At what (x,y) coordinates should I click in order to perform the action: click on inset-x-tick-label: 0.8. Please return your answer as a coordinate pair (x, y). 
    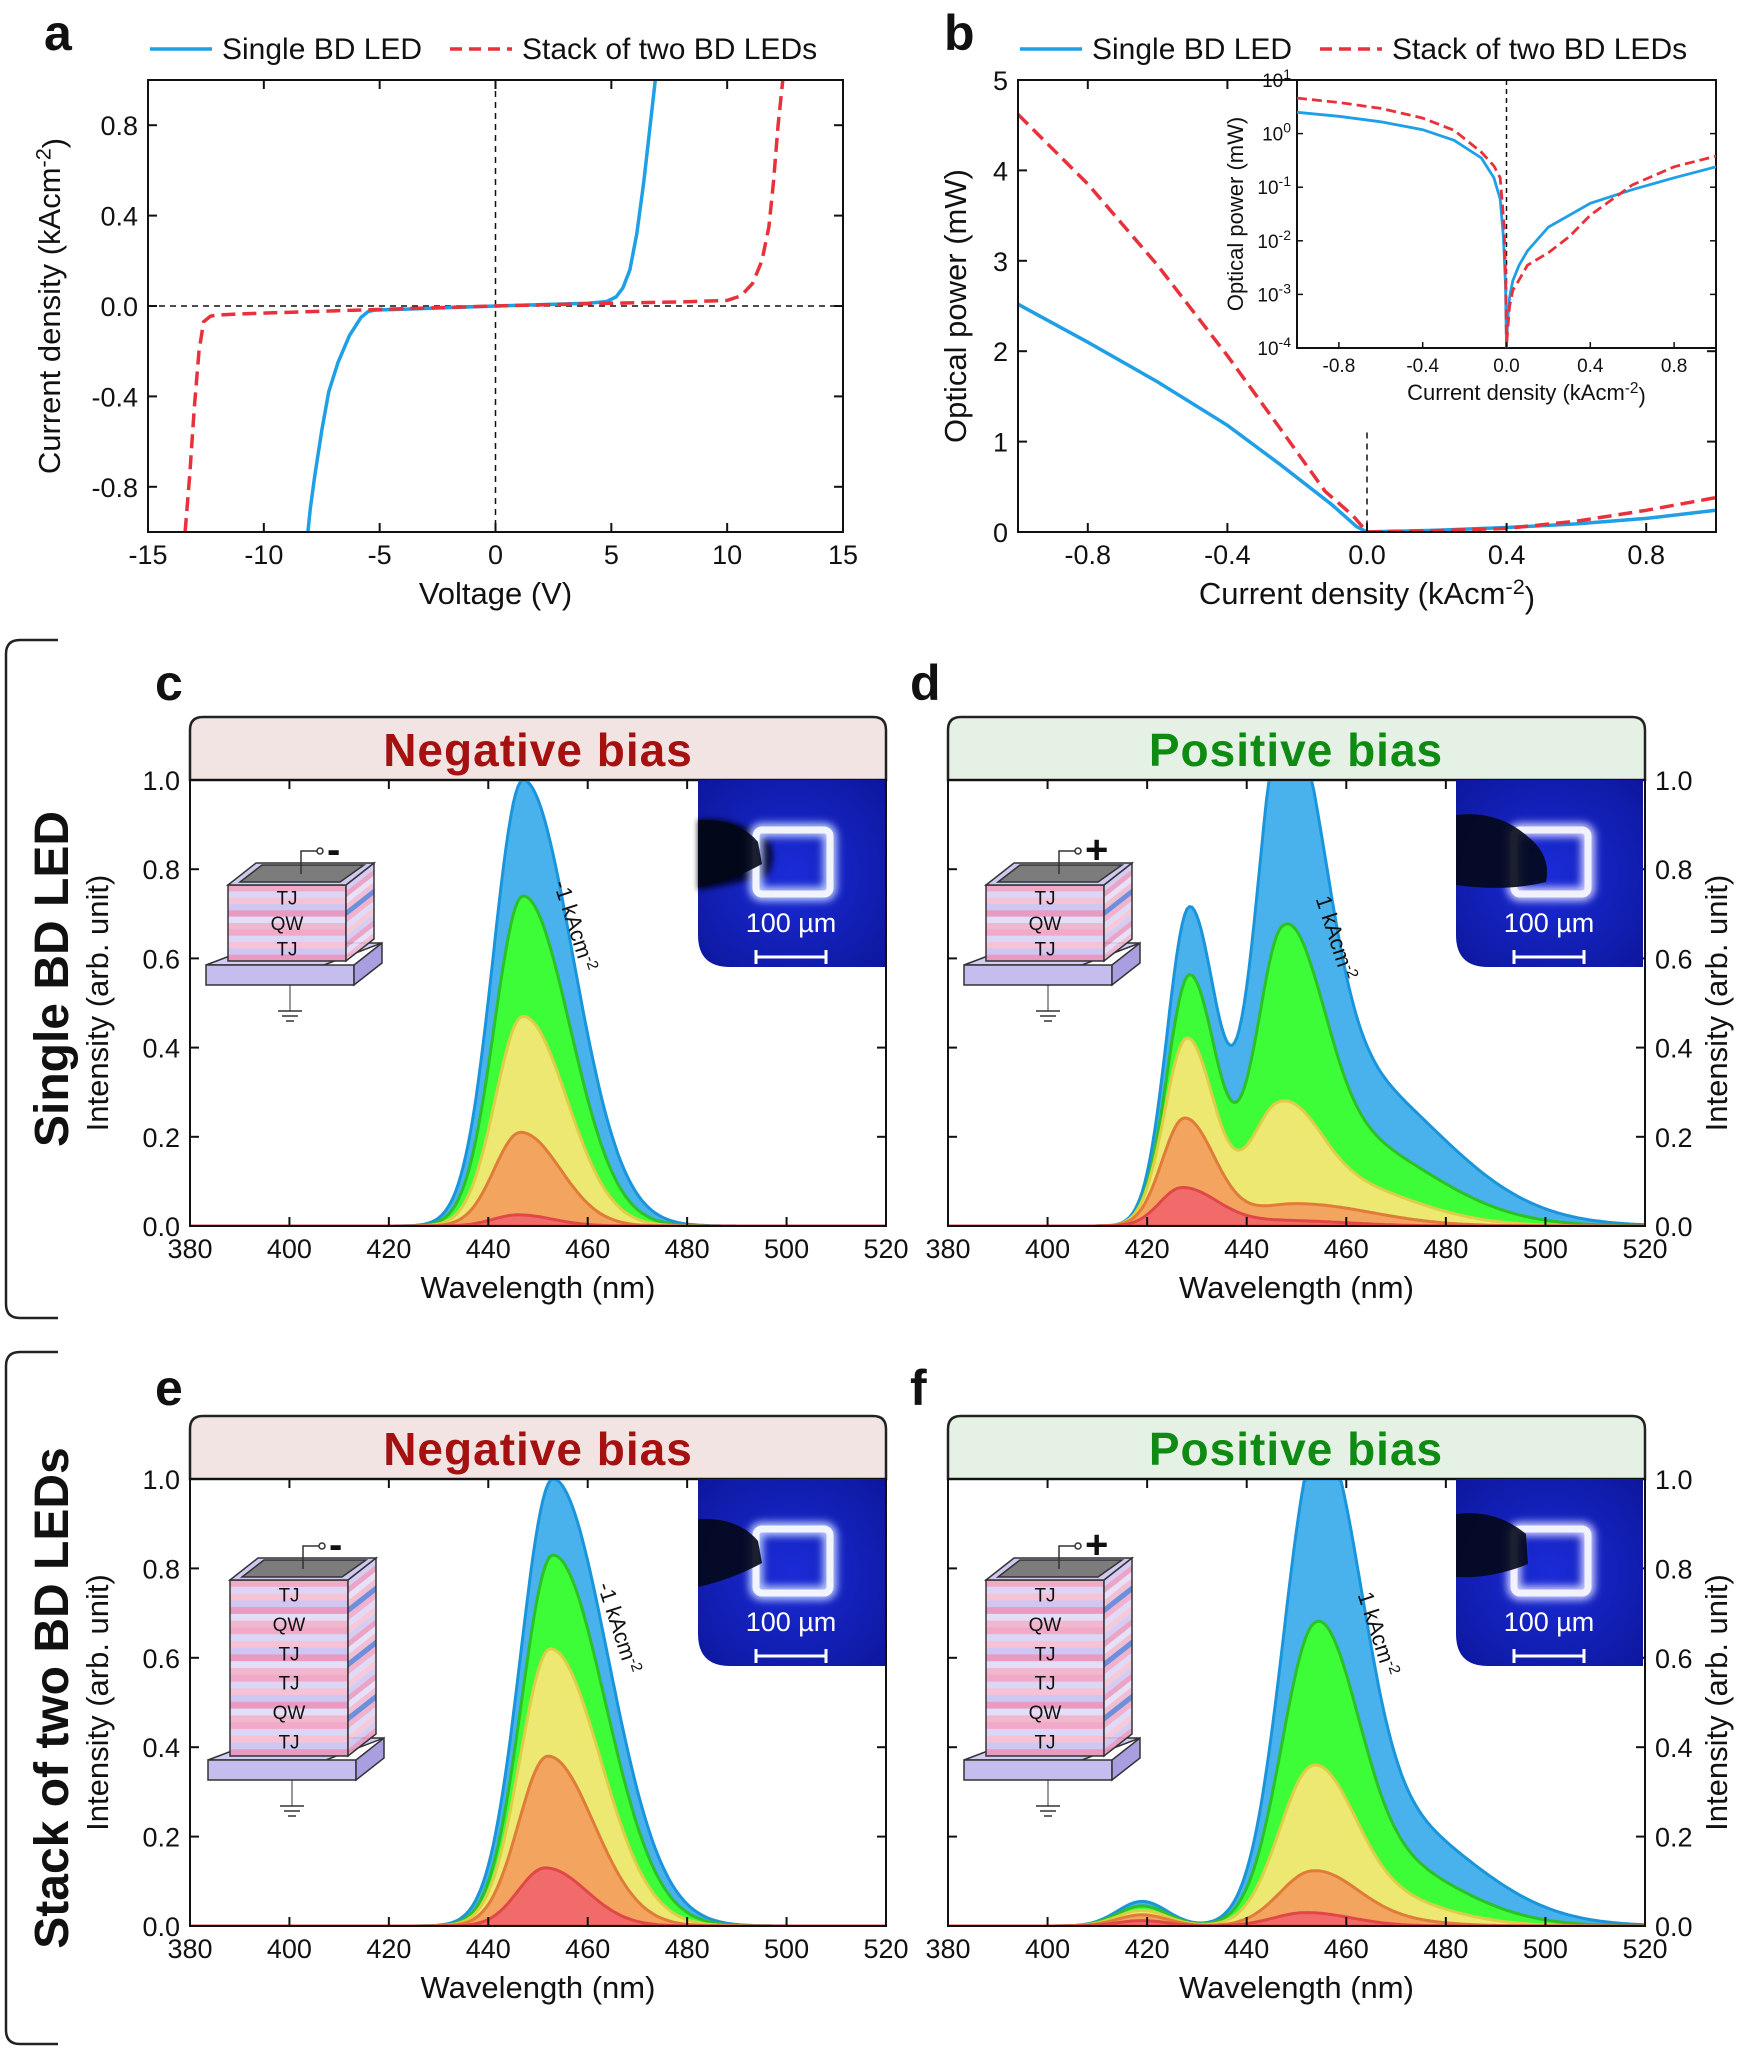
    Looking at the image, I should click on (1674, 366).